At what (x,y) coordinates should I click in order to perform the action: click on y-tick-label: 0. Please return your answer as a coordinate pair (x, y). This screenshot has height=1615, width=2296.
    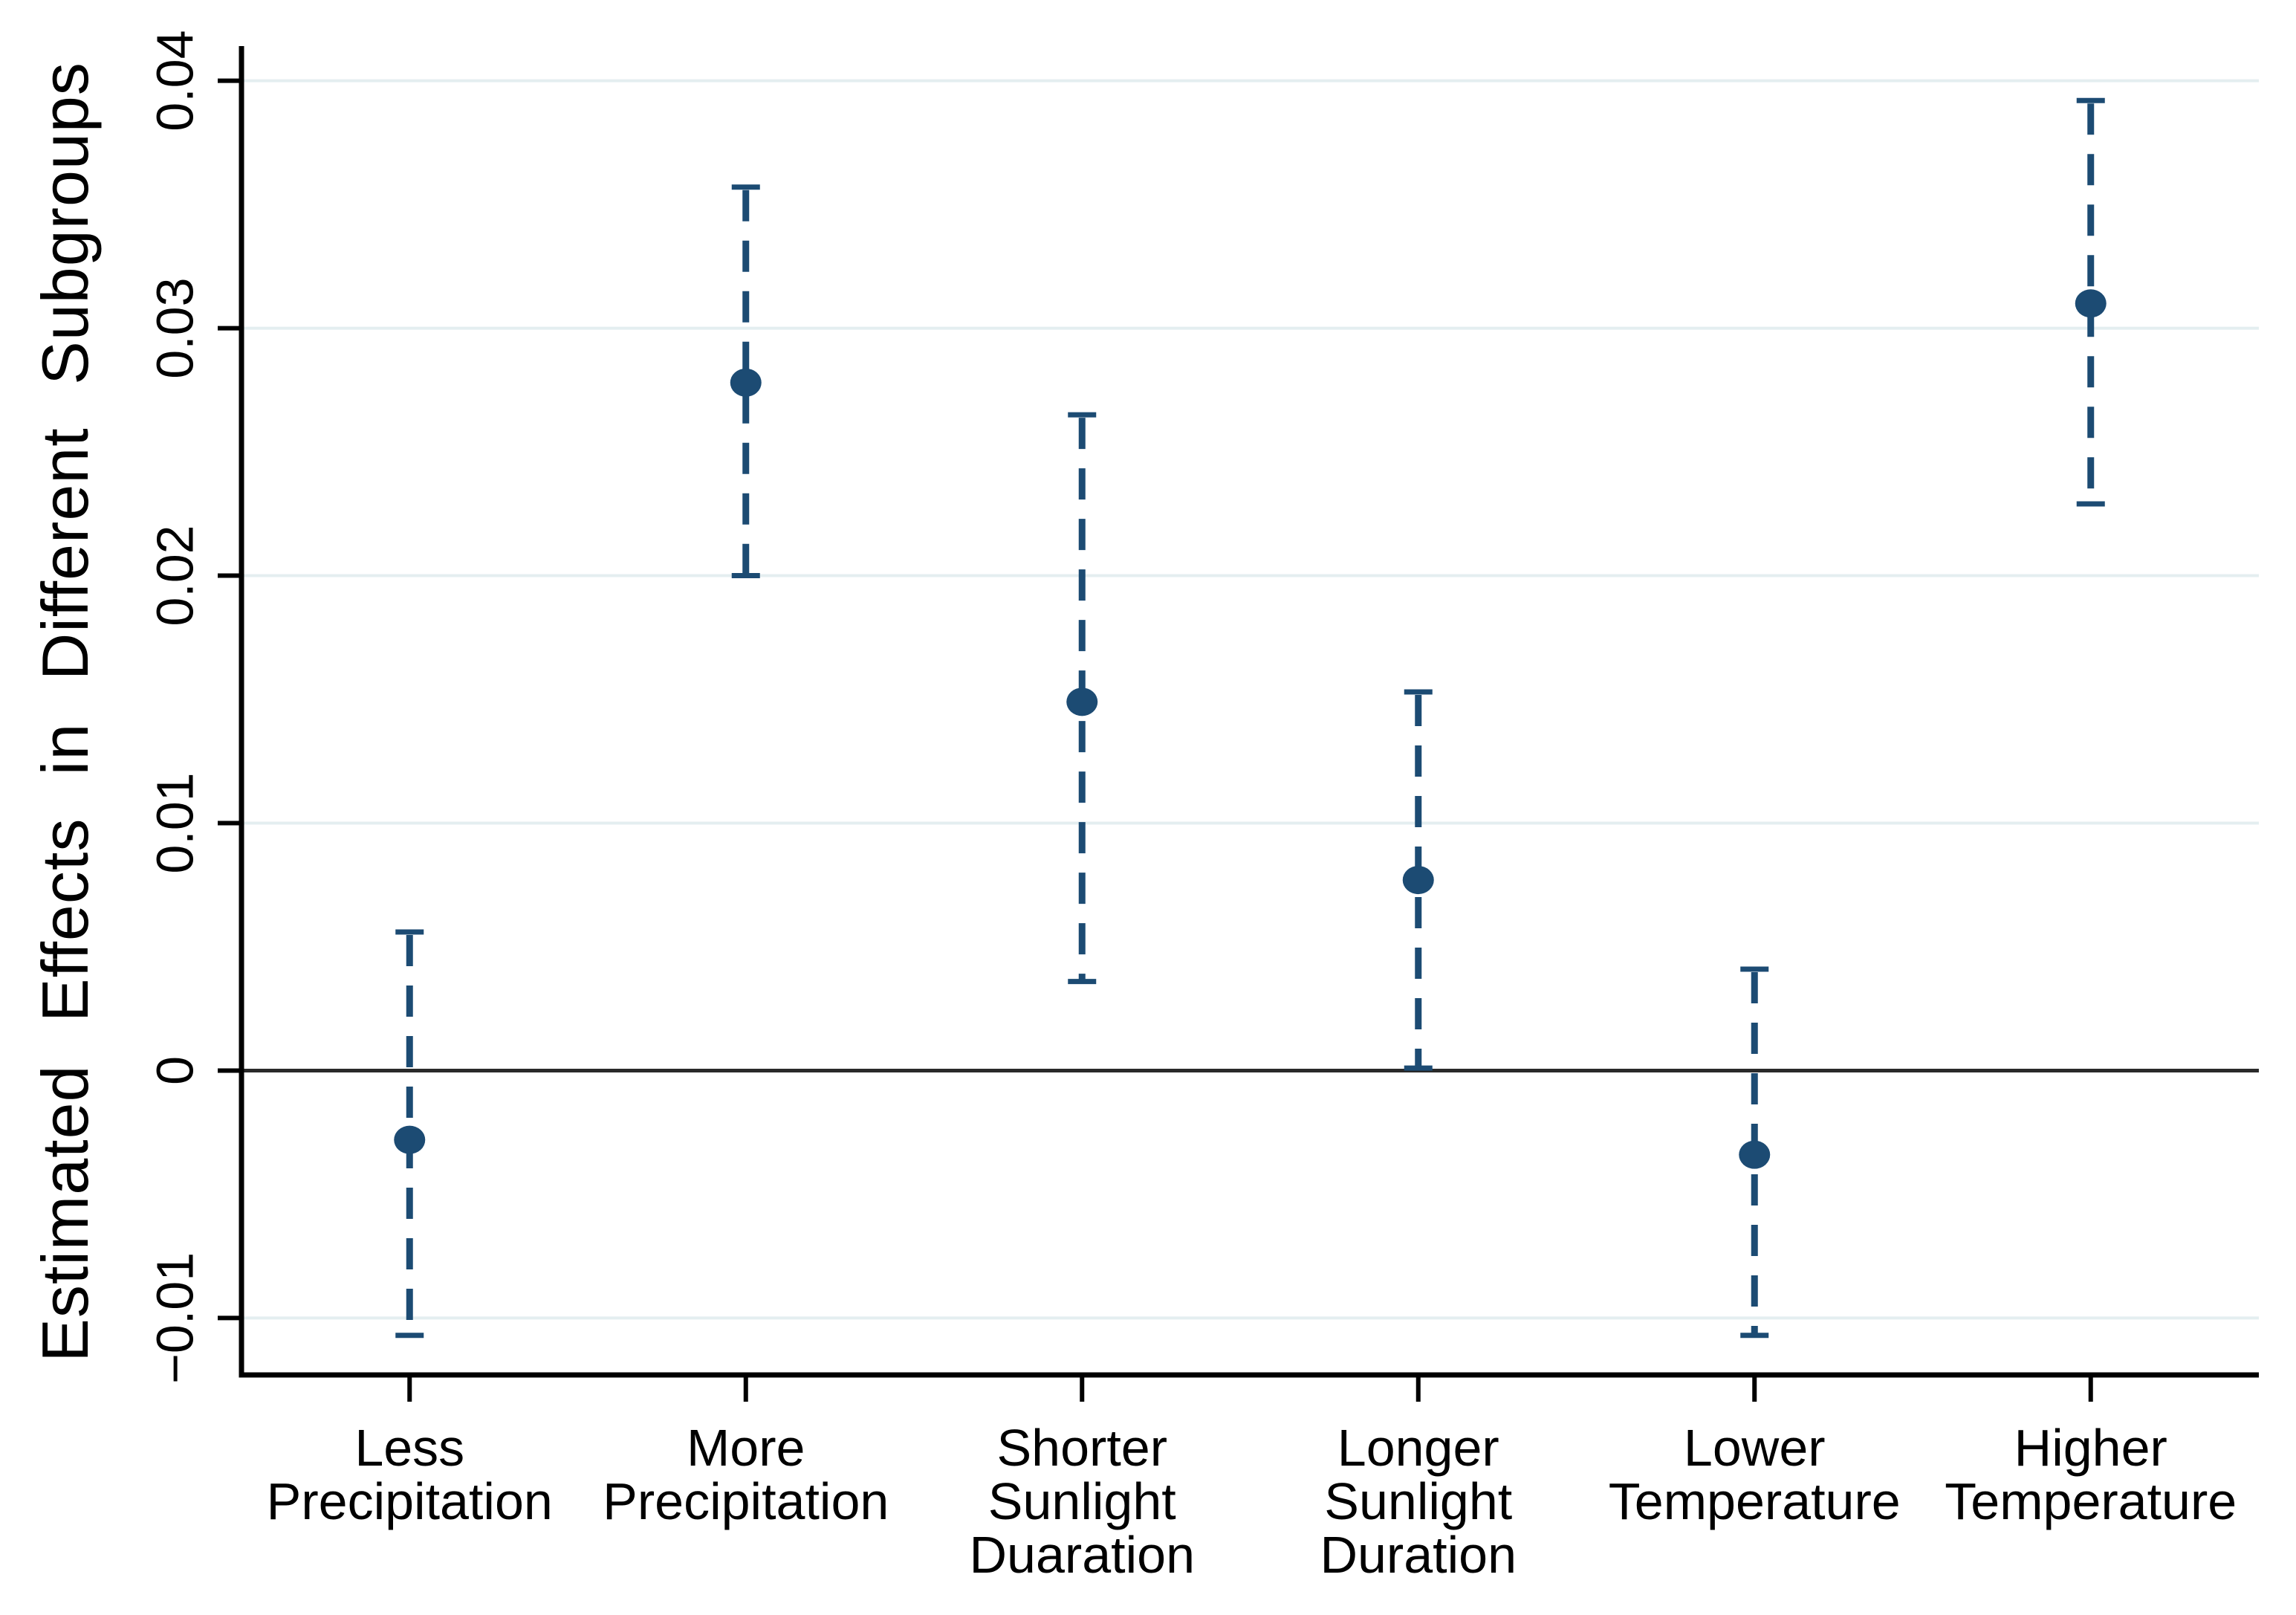
    Looking at the image, I should click on (175, 1070).